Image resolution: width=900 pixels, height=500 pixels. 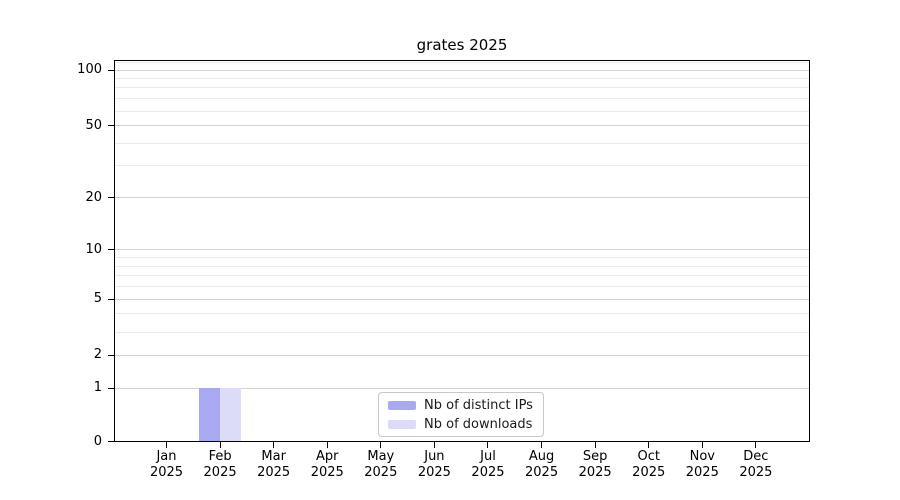 I want to click on x-tick-label: Aug 2025, so click(x=542, y=464).